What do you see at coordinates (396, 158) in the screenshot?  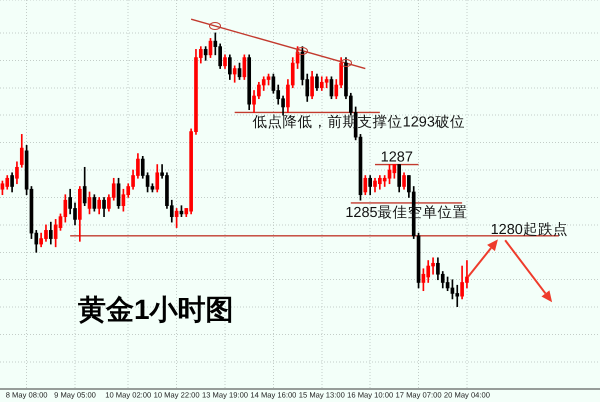 I see `series-label: 1287` at bounding box center [396, 158].